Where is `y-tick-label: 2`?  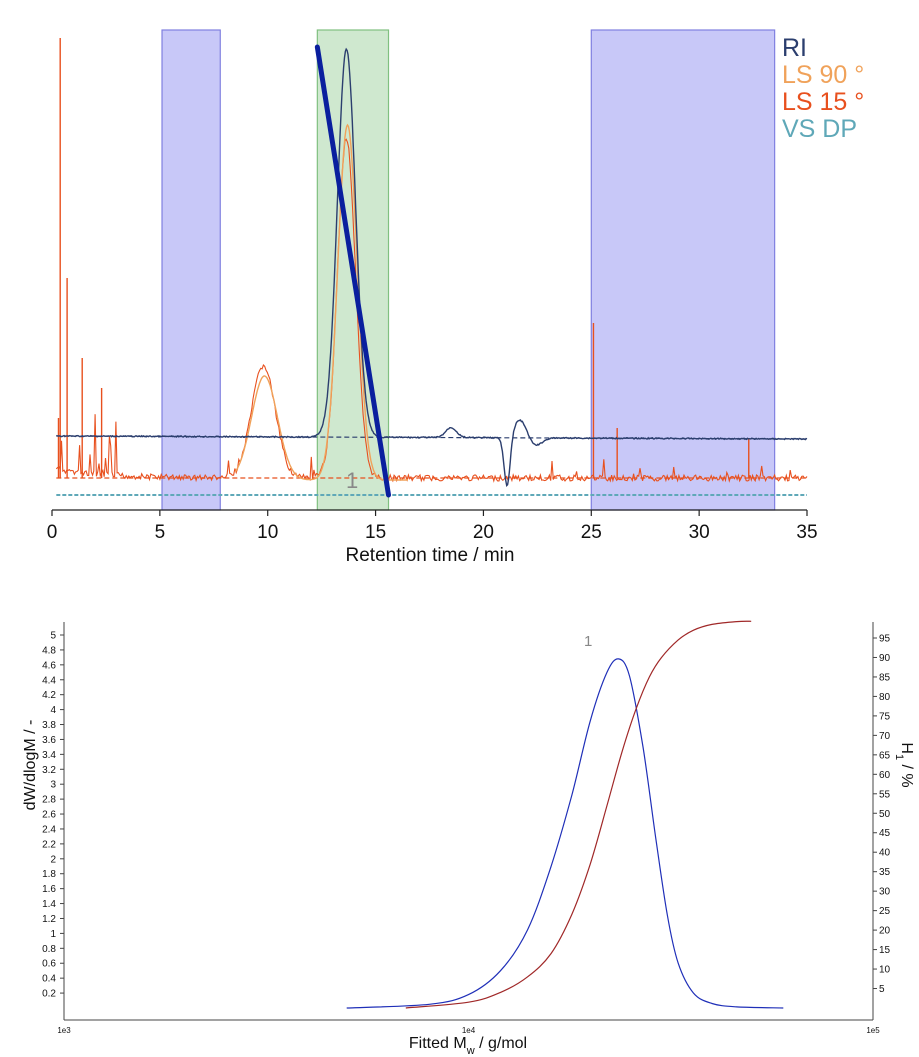 y-tick-label: 2 is located at coordinates (53, 859).